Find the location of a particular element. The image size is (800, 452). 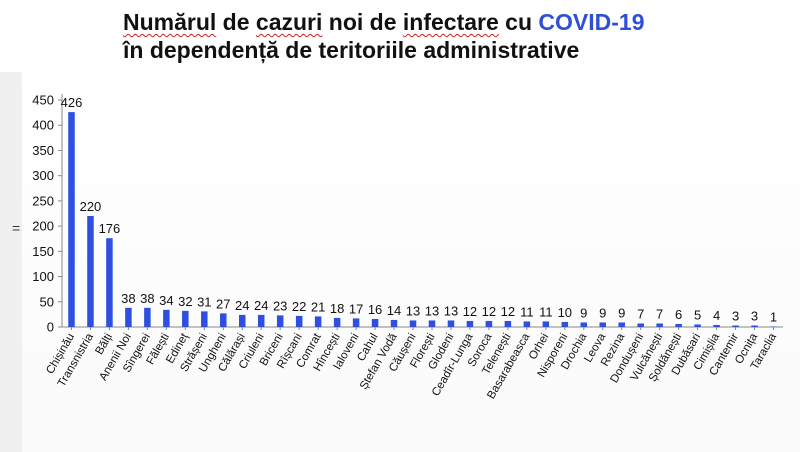

data-label: 18 is located at coordinates (337, 308).